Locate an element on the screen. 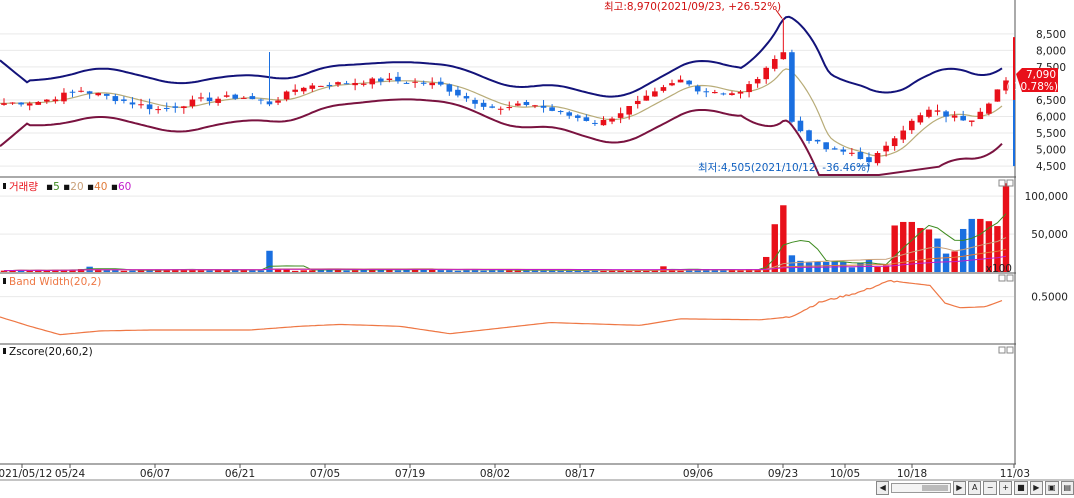  scroll-track is located at coordinates (921, 488).